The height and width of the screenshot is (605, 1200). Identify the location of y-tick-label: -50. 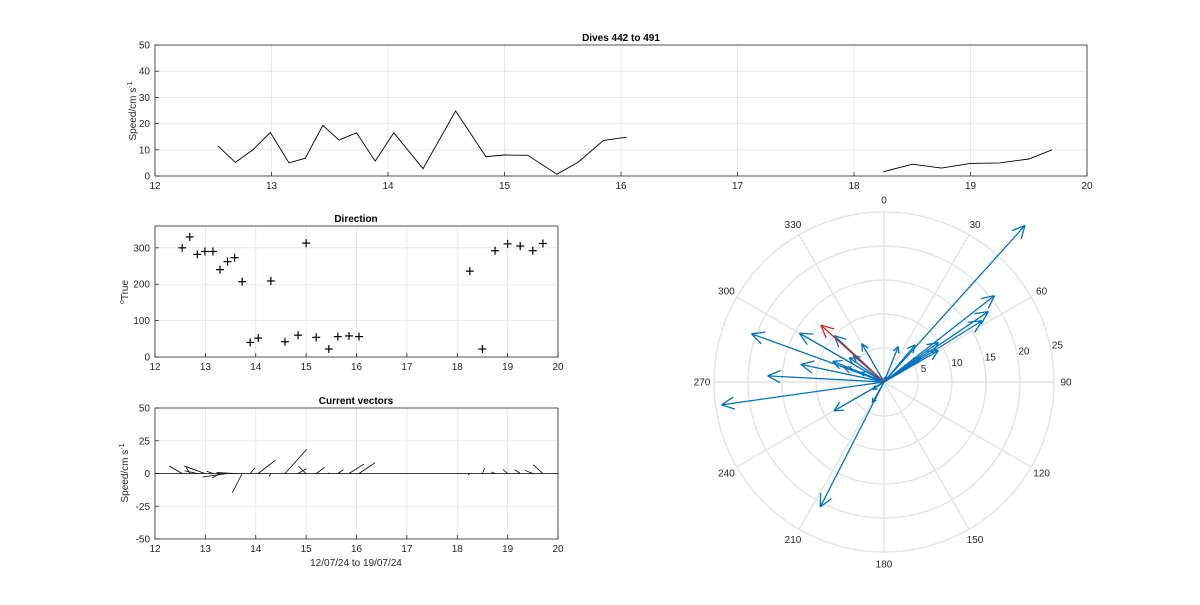
(143, 540).